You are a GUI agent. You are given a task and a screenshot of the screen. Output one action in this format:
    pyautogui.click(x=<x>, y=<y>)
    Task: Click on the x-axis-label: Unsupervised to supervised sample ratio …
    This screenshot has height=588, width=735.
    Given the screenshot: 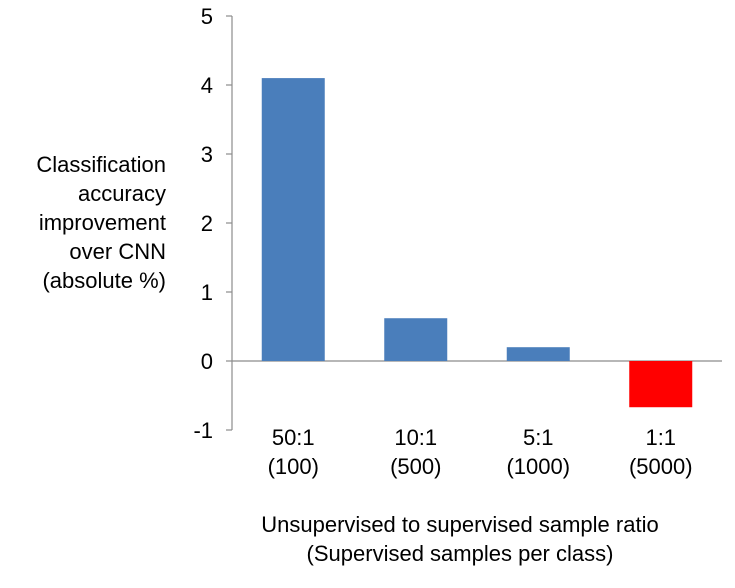 What is the action you would take?
    pyautogui.click(x=460, y=539)
    